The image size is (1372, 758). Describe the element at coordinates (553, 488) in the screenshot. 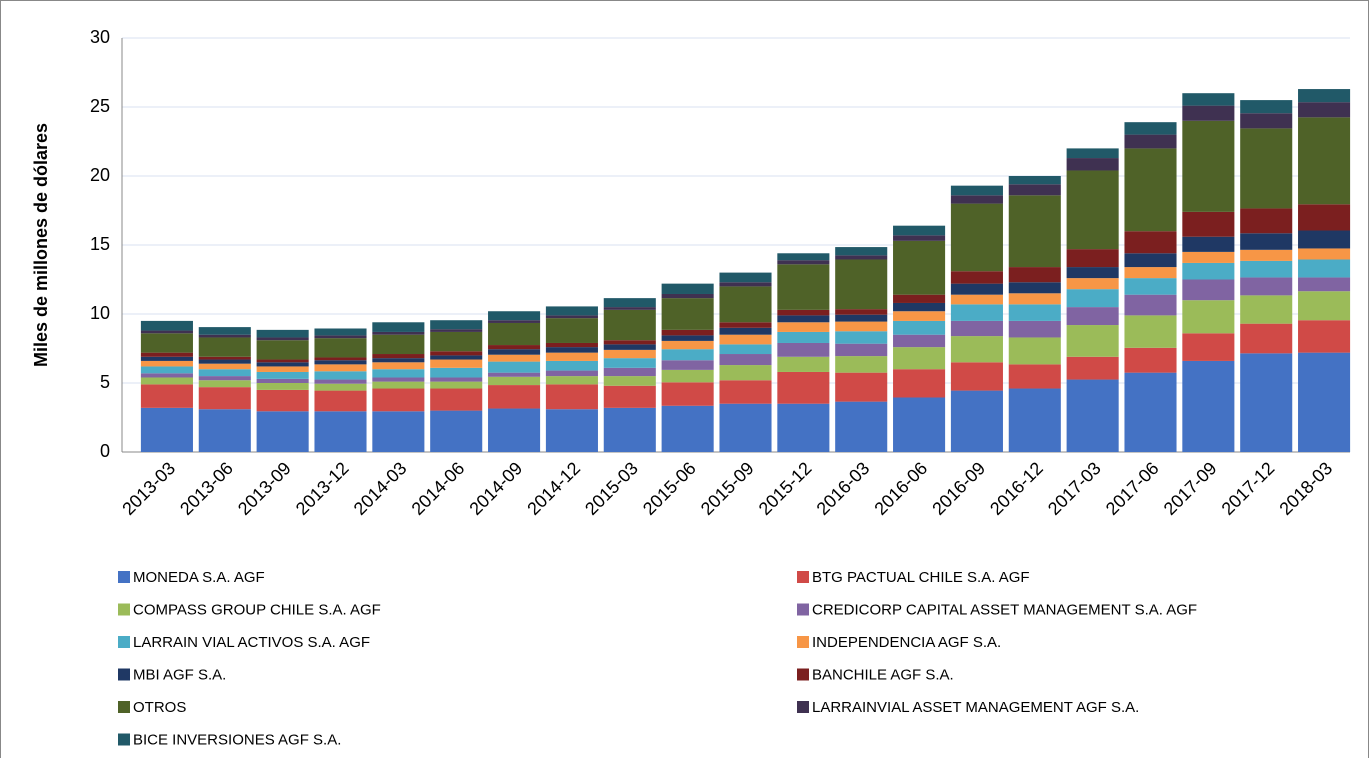

I see `x-tick-label: 2014-12` at that location.